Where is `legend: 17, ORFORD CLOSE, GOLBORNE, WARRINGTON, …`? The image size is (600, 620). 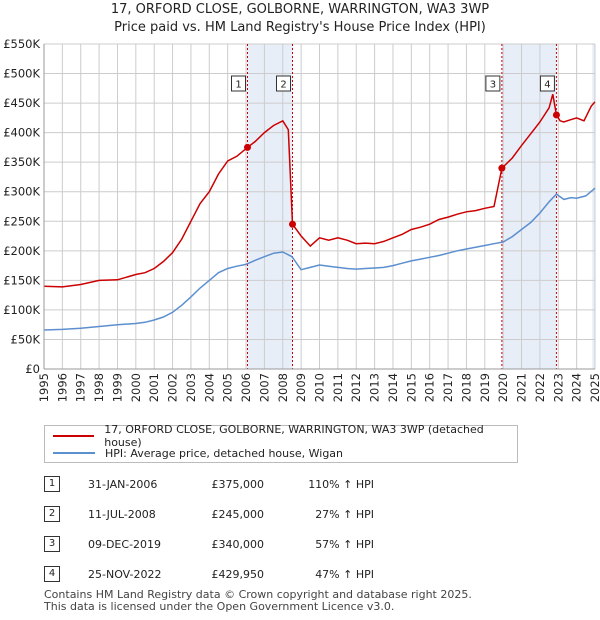 legend: 17, ORFORD CLOSE, GOLBORNE, WARRINGTON, … is located at coordinates (281, 443).